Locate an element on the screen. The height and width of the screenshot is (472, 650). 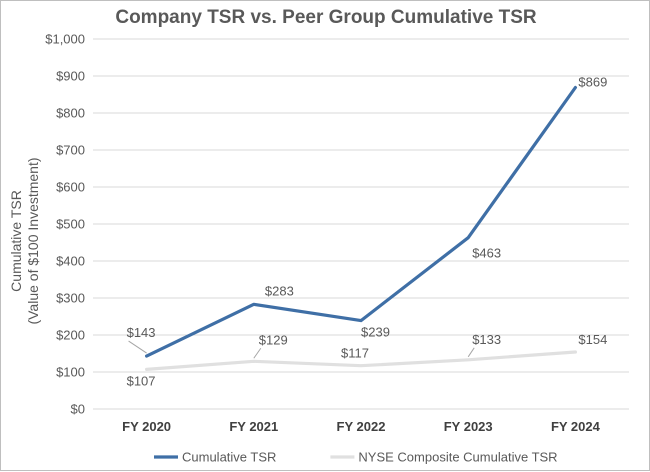
y-axis-label: Cumulative TSR is located at coordinates (16, 241).